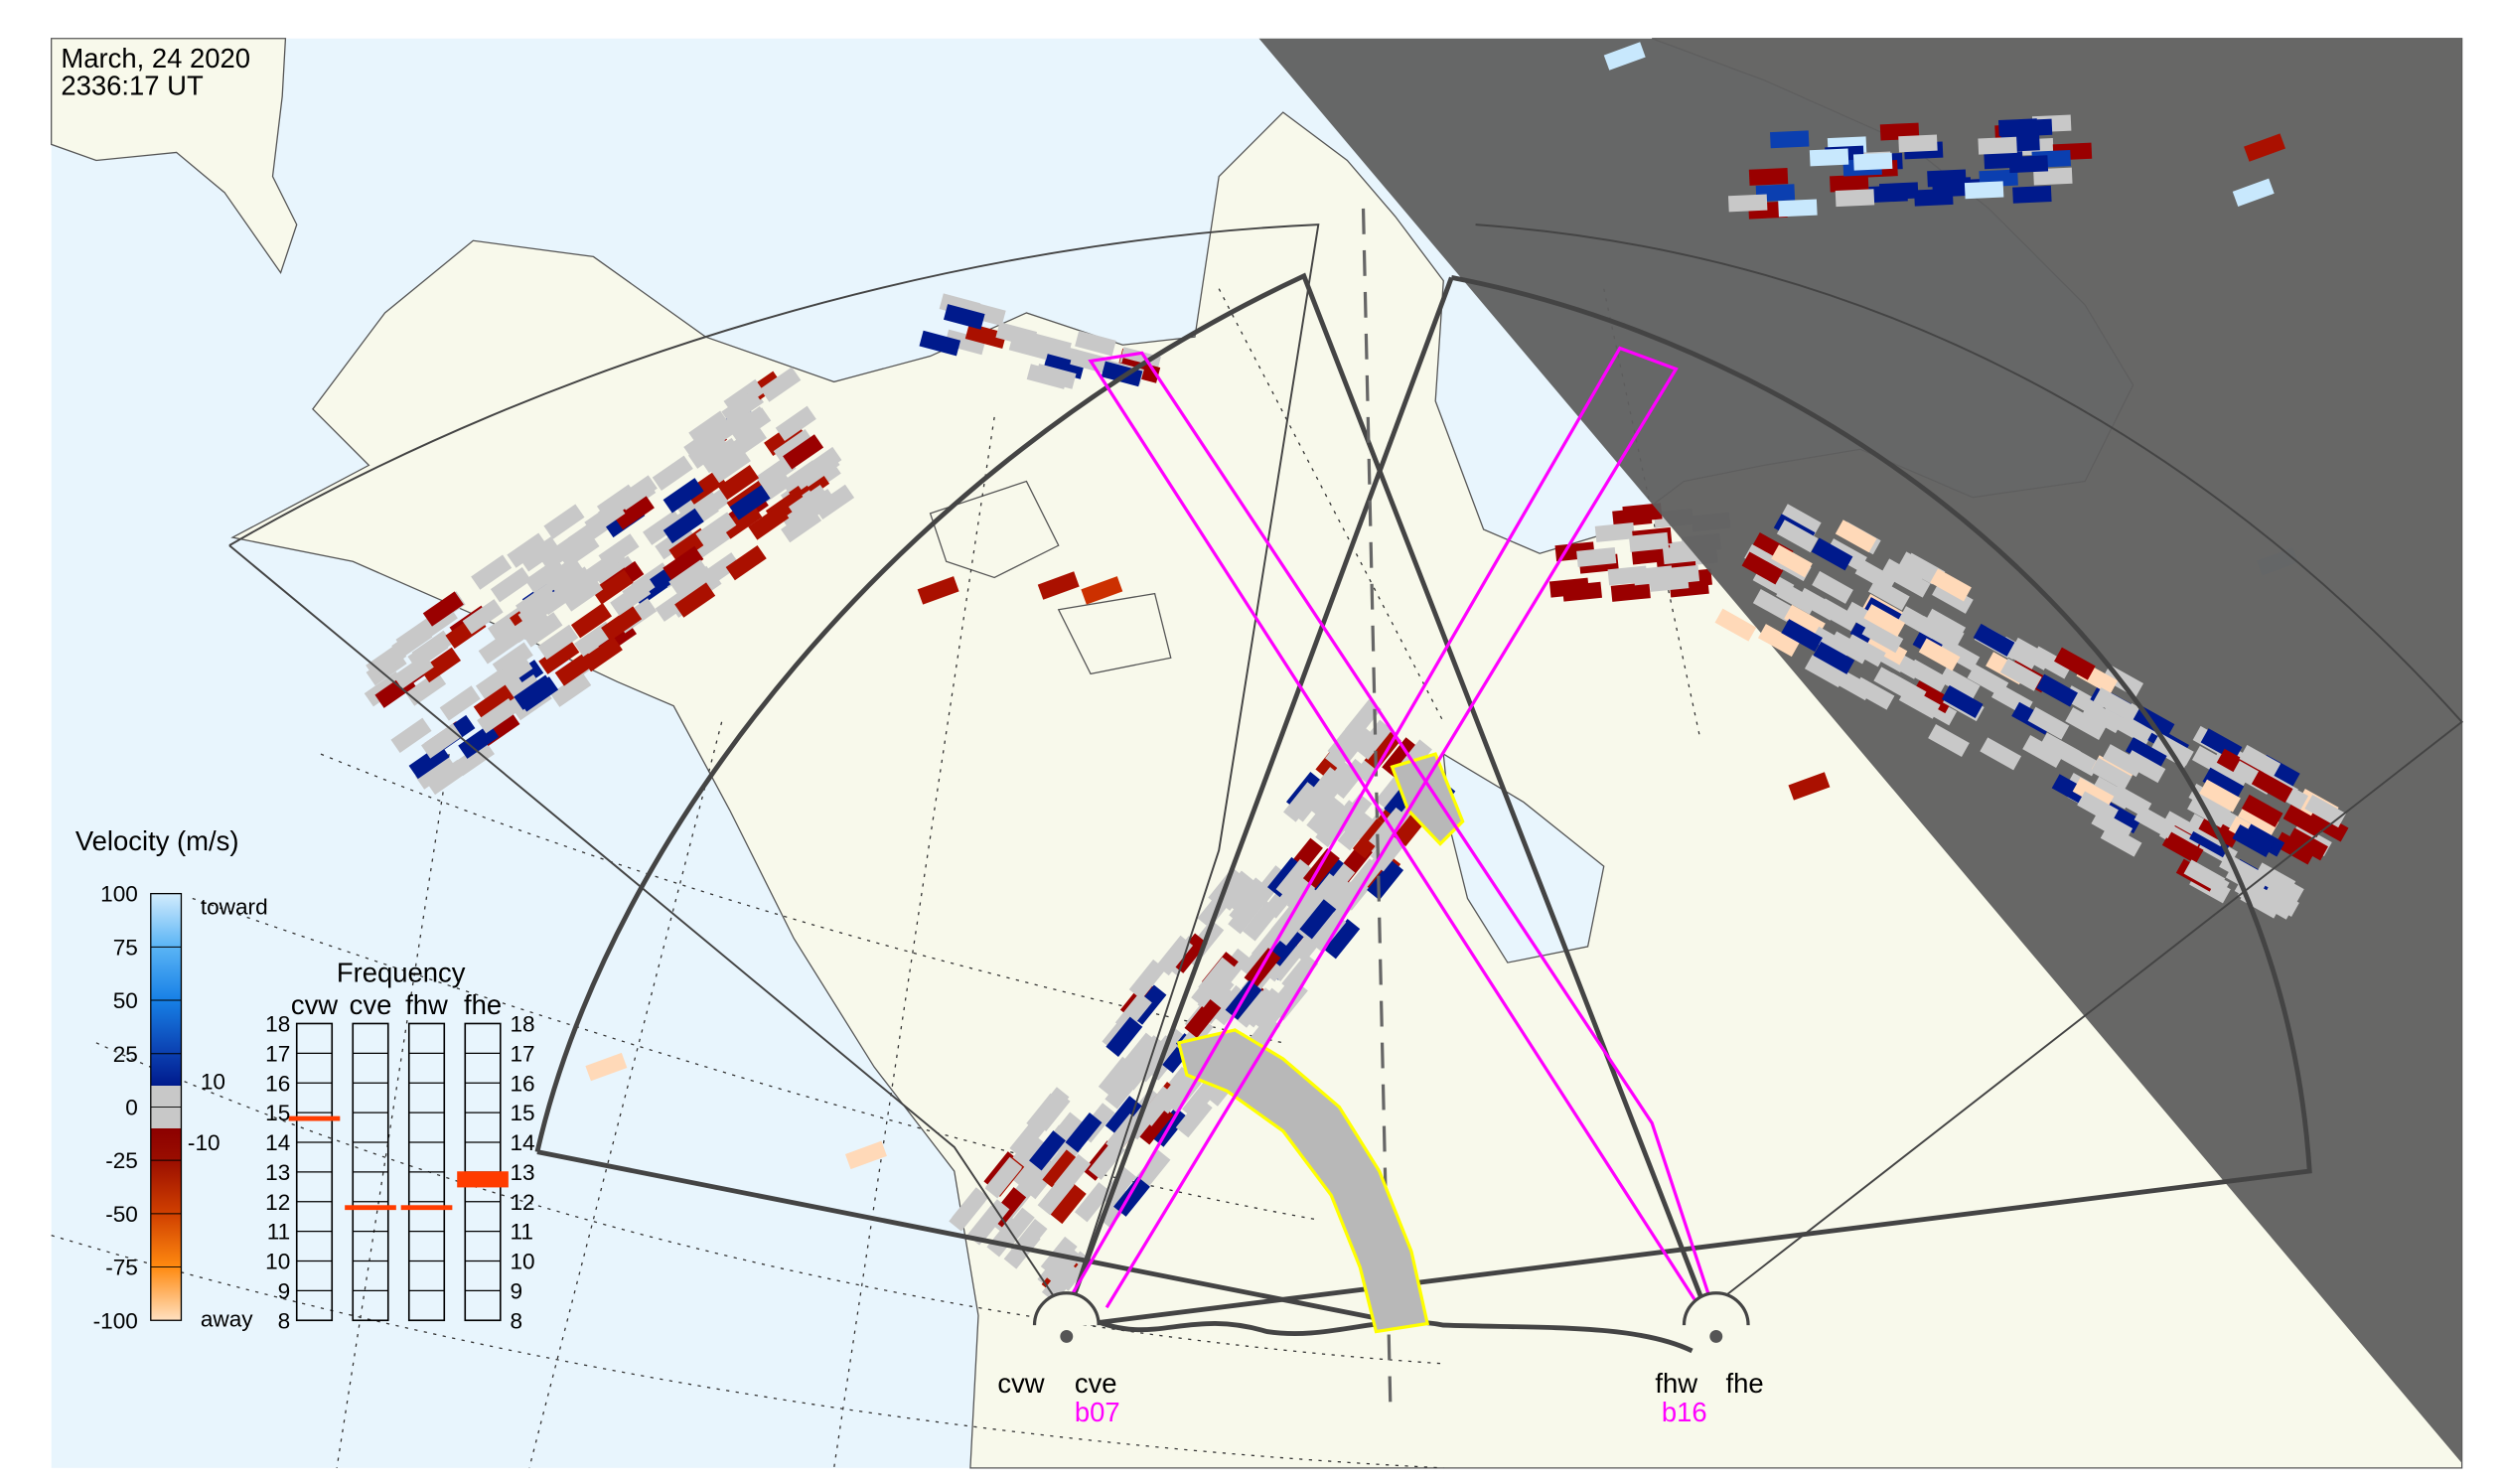 The width and height of the screenshot is (2502, 1484). What do you see at coordinates (1259, 796) in the screenshot?
I see `fh-fov-edge` at bounding box center [1259, 796].